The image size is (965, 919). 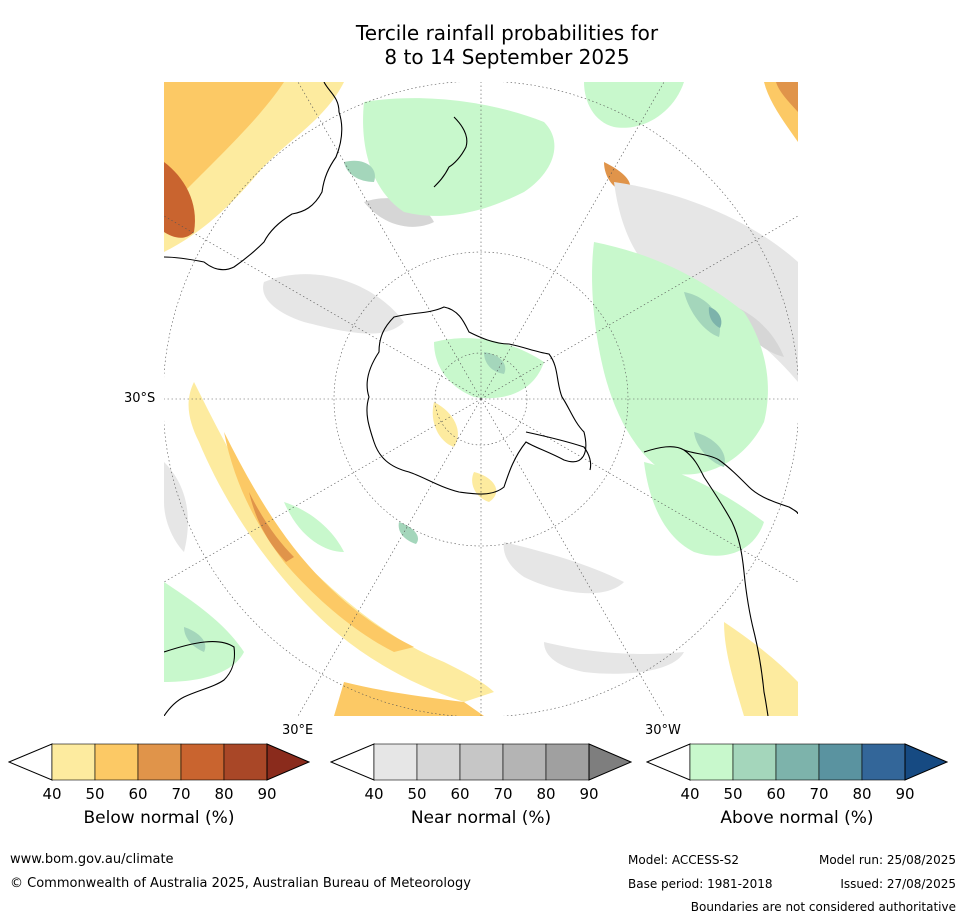 What do you see at coordinates (700, 884) in the screenshot?
I see `base-period-text: Base period: 1981-2018` at bounding box center [700, 884].